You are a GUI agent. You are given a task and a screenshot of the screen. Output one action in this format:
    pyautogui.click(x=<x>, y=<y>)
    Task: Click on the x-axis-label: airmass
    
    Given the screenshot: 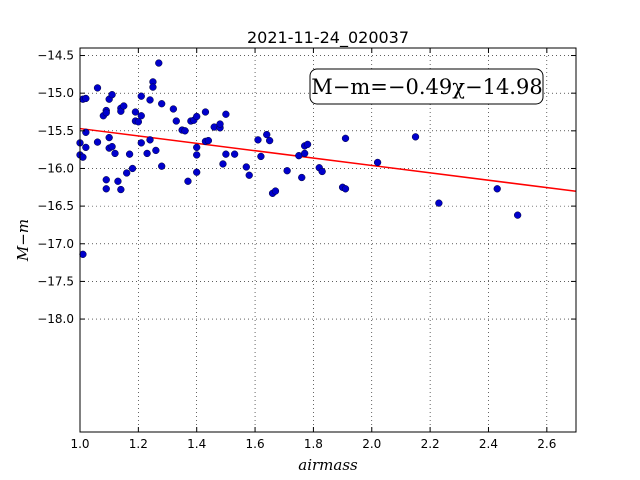 What is the action you would take?
    pyautogui.click(x=328, y=465)
    